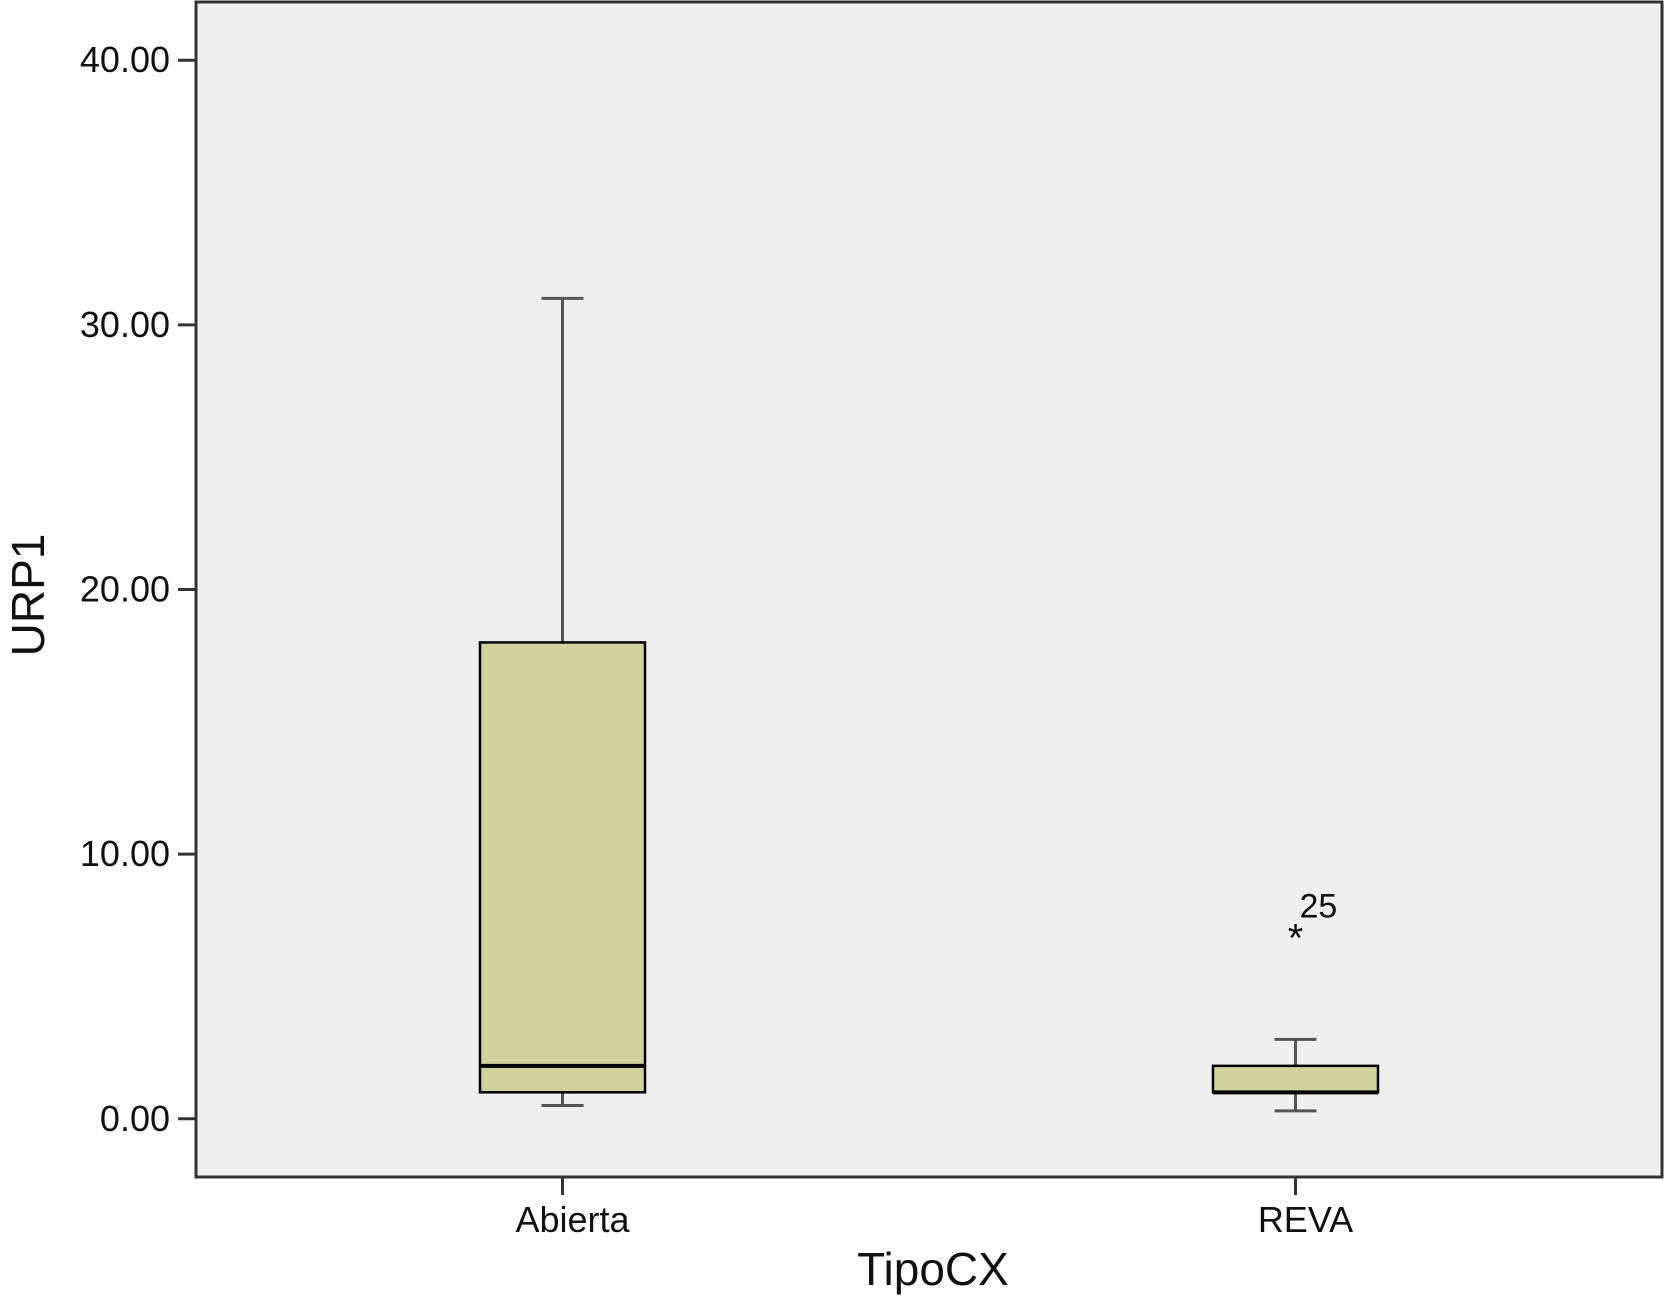 This screenshot has height=1300, width=1665. I want to click on box-group, so click(562, 702).